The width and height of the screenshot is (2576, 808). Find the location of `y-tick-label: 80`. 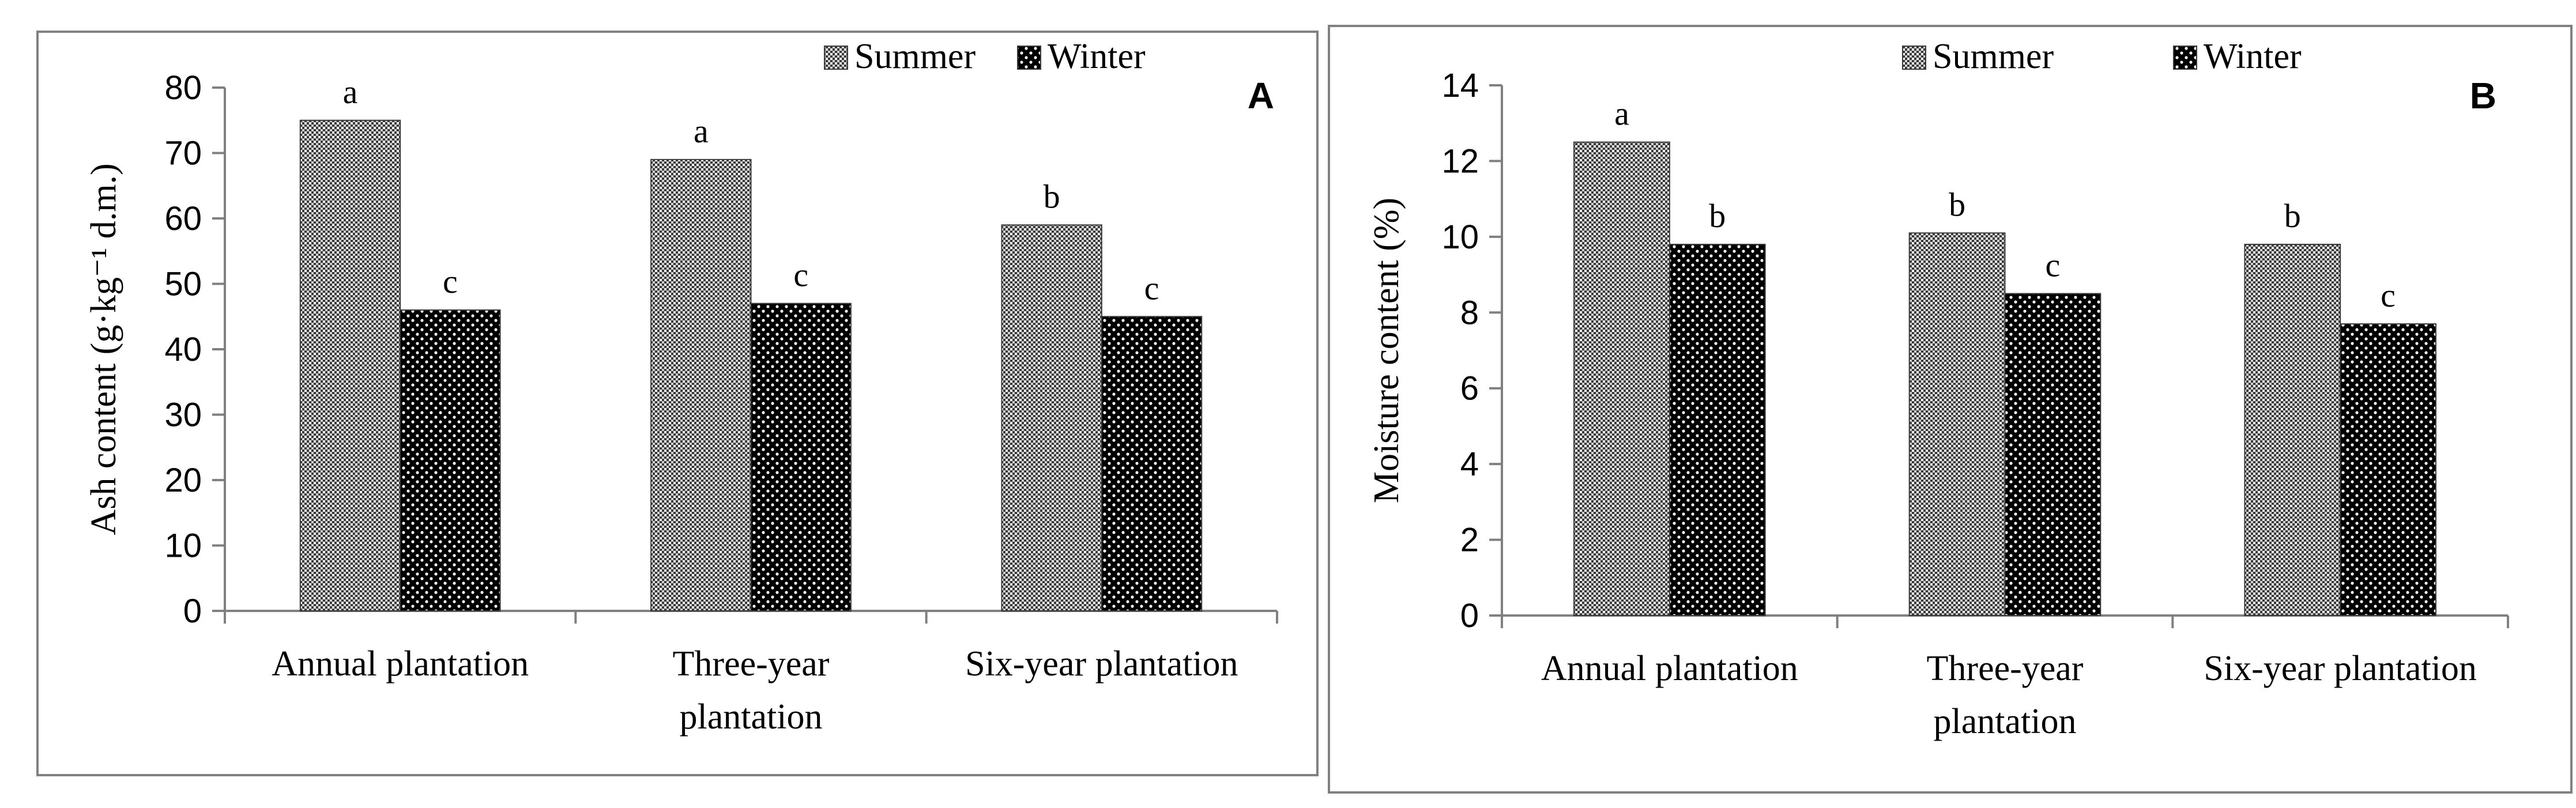

y-tick-label: 80 is located at coordinates (183, 88).